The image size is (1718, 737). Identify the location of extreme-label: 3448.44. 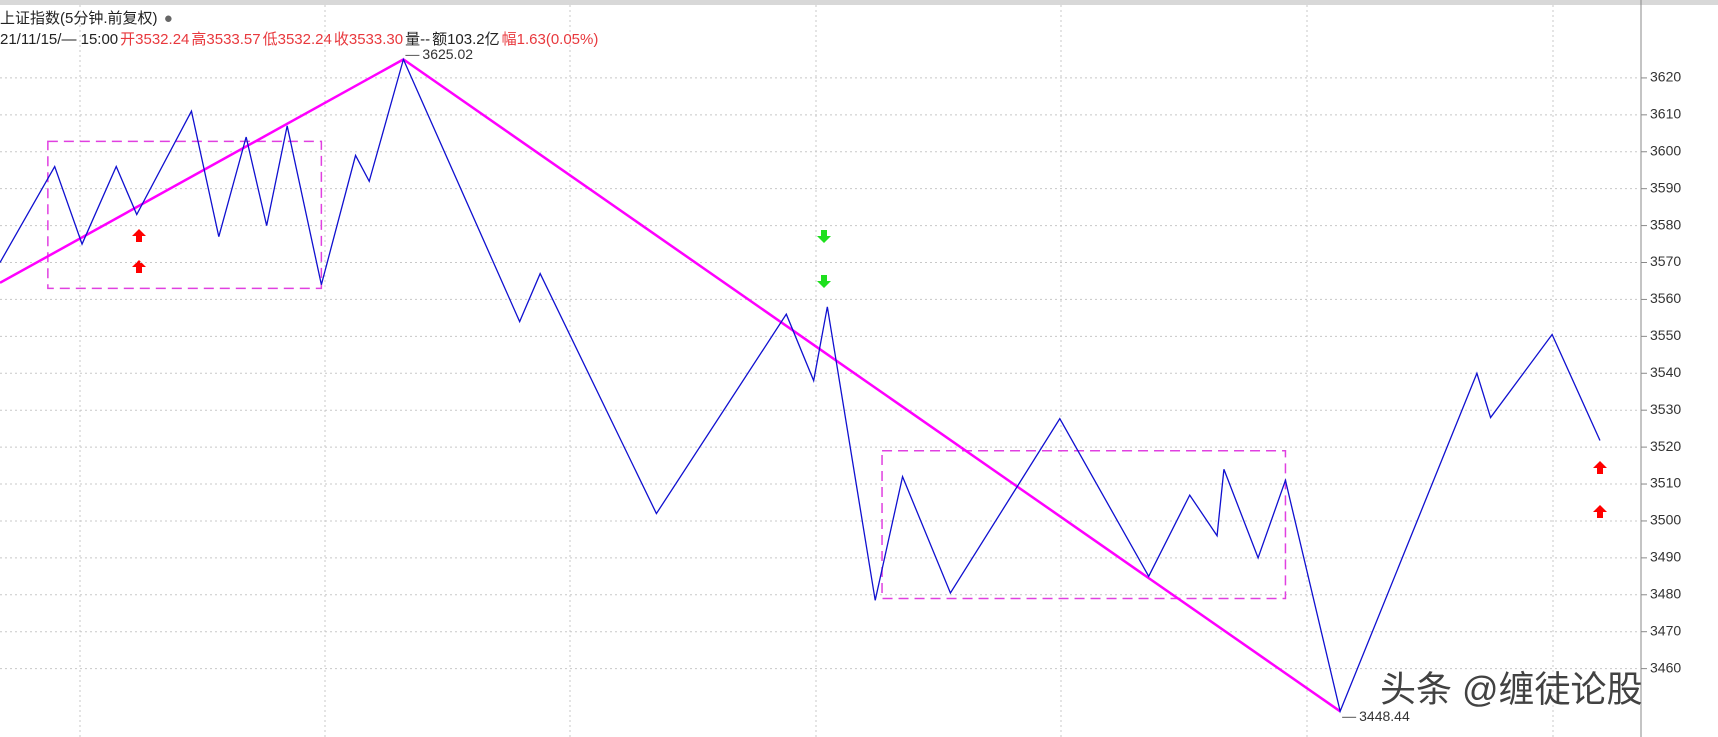
(1384, 716).